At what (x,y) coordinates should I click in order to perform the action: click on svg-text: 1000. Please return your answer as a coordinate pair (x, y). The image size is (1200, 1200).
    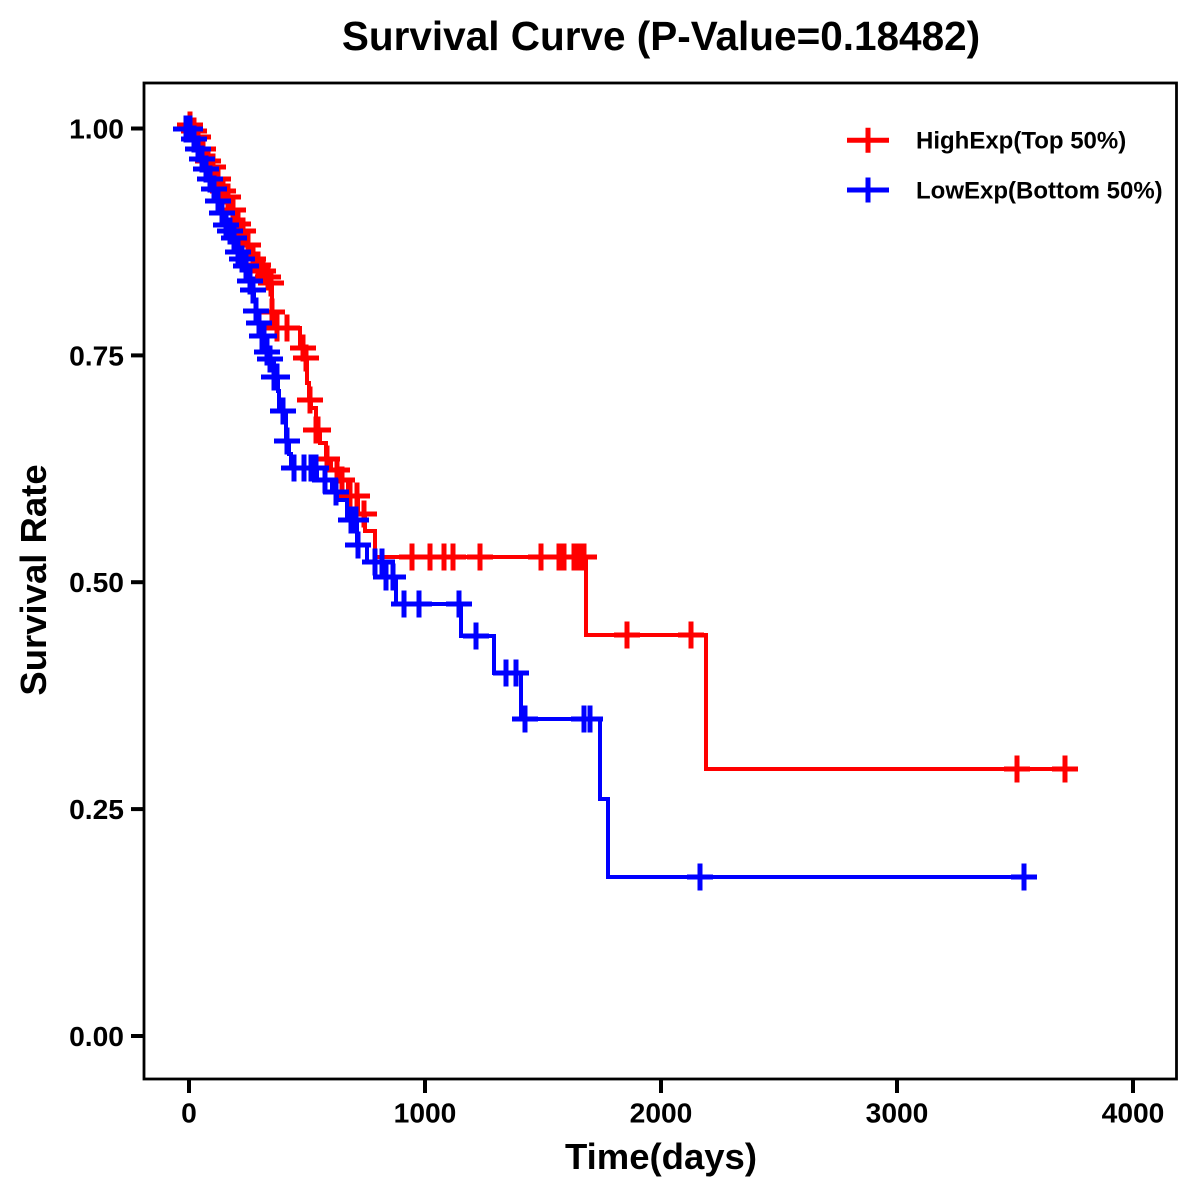
    Looking at the image, I should click on (425, 1113).